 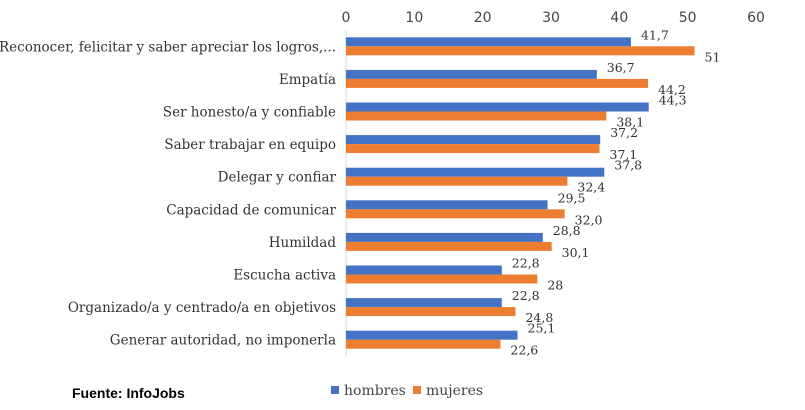 What do you see at coordinates (673, 100) in the screenshot?
I see `data-label-hombres: 44,3` at bounding box center [673, 100].